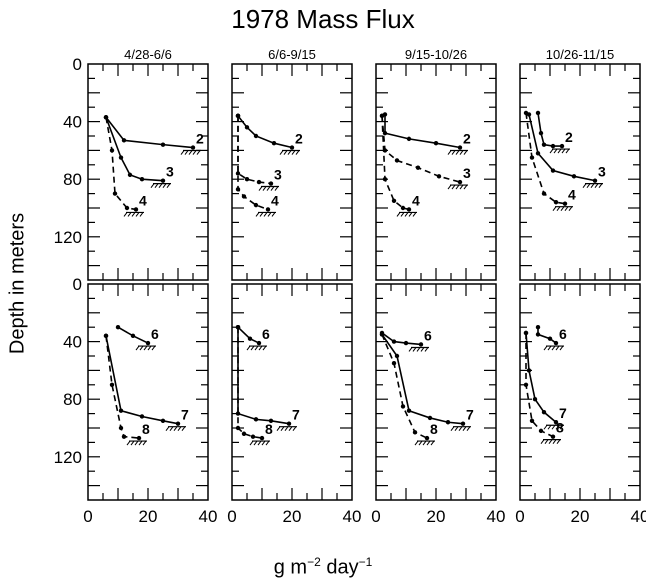 The height and width of the screenshot is (584, 646). I want to click on x-tick-label: 20, so click(580, 516).